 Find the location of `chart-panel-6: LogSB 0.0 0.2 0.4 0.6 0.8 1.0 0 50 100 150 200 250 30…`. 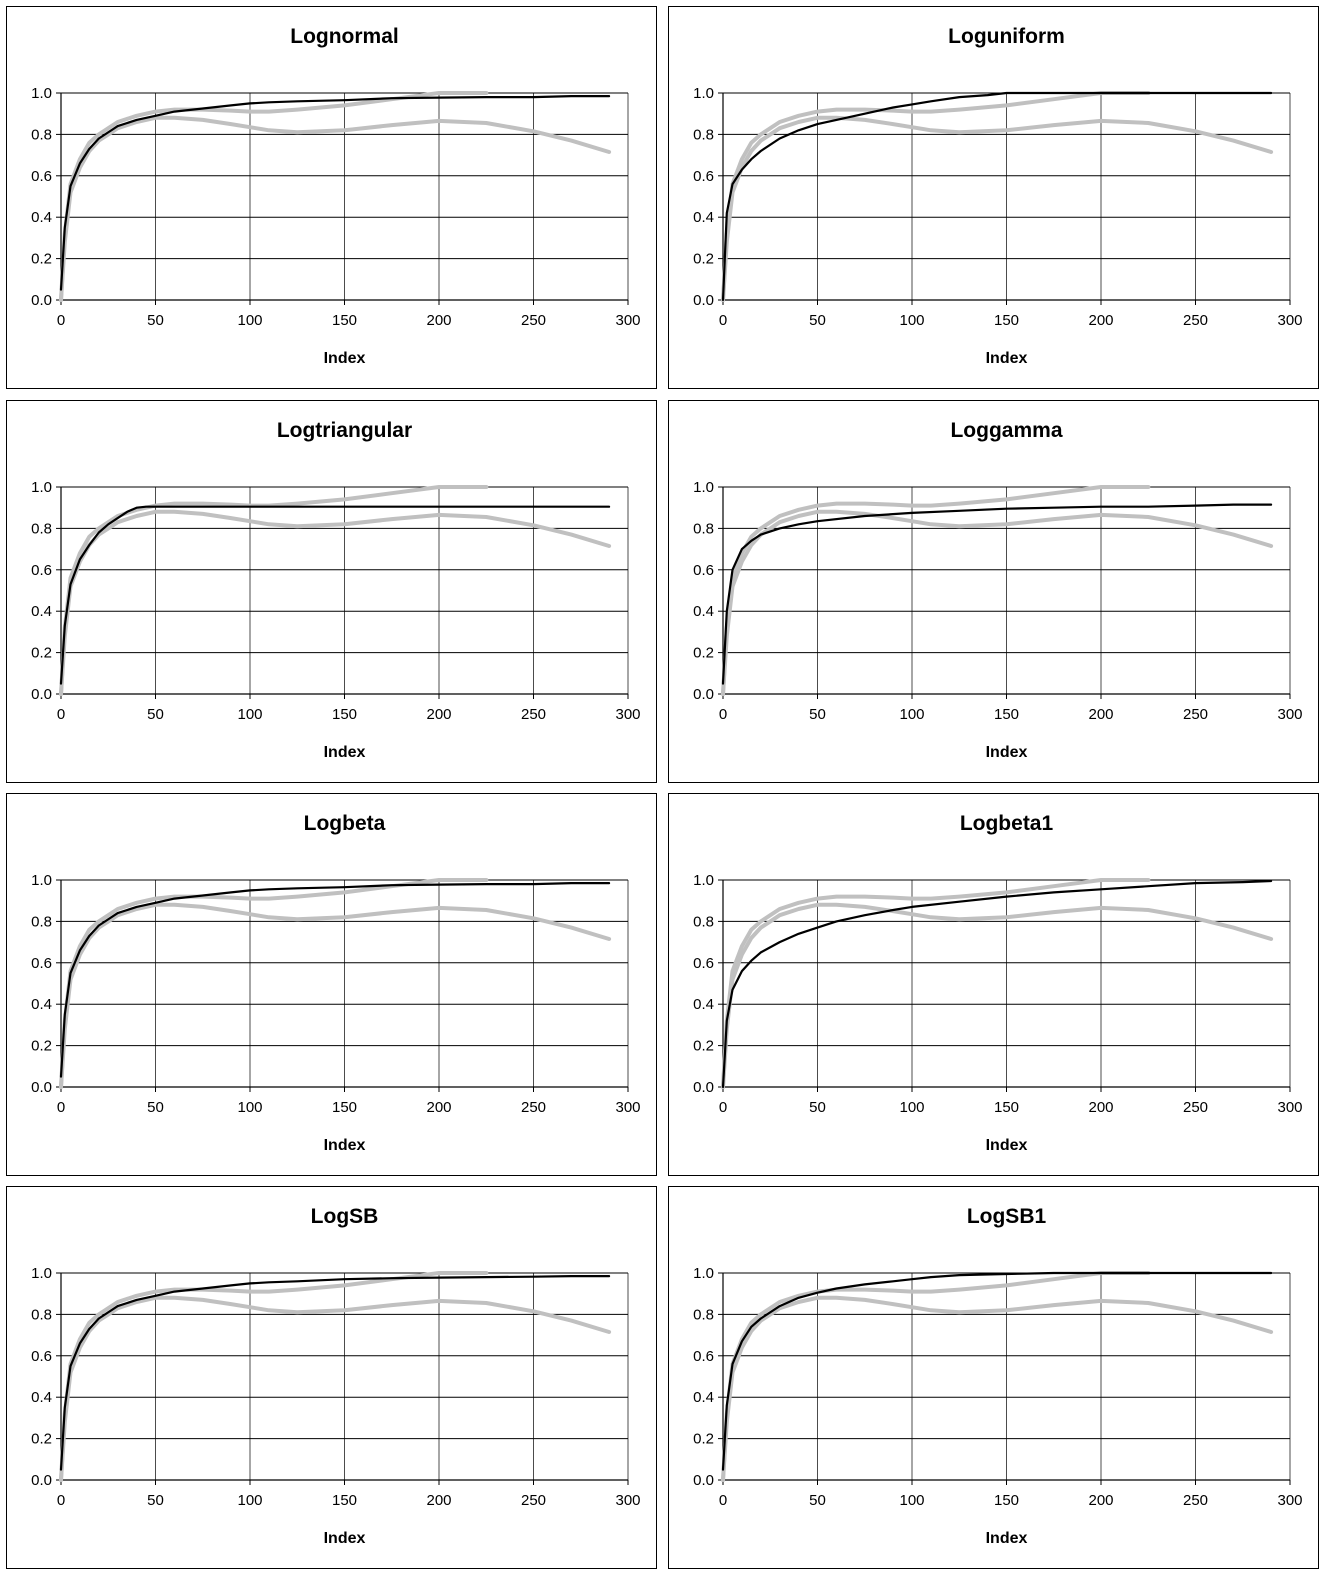

chart-panel-6: LogSB 0.0 0.2 0.4 0.6 0.8 1.0 0 50 100 150 200 250 30… is located at coordinates (331, 1377).